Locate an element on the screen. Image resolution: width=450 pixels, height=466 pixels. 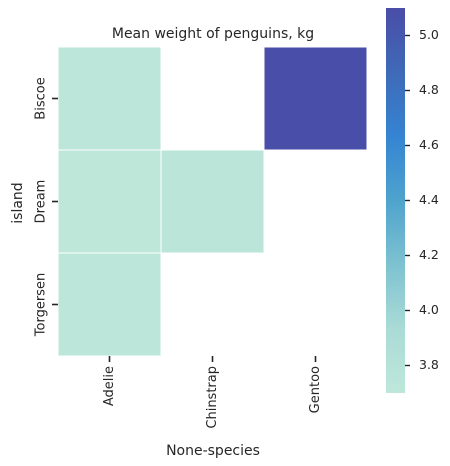
colorbar-tick-label: 4.0 is located at coordinates (429, 309).